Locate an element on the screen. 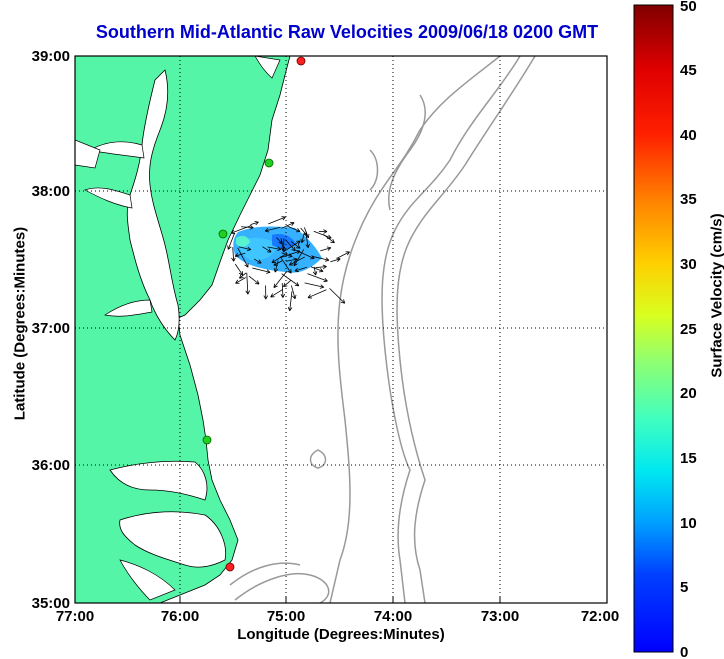 Image resolution: width=724 pixels, height=659 pixels. colorbar-tick-label: 25 is located at coordinates (688, 329).